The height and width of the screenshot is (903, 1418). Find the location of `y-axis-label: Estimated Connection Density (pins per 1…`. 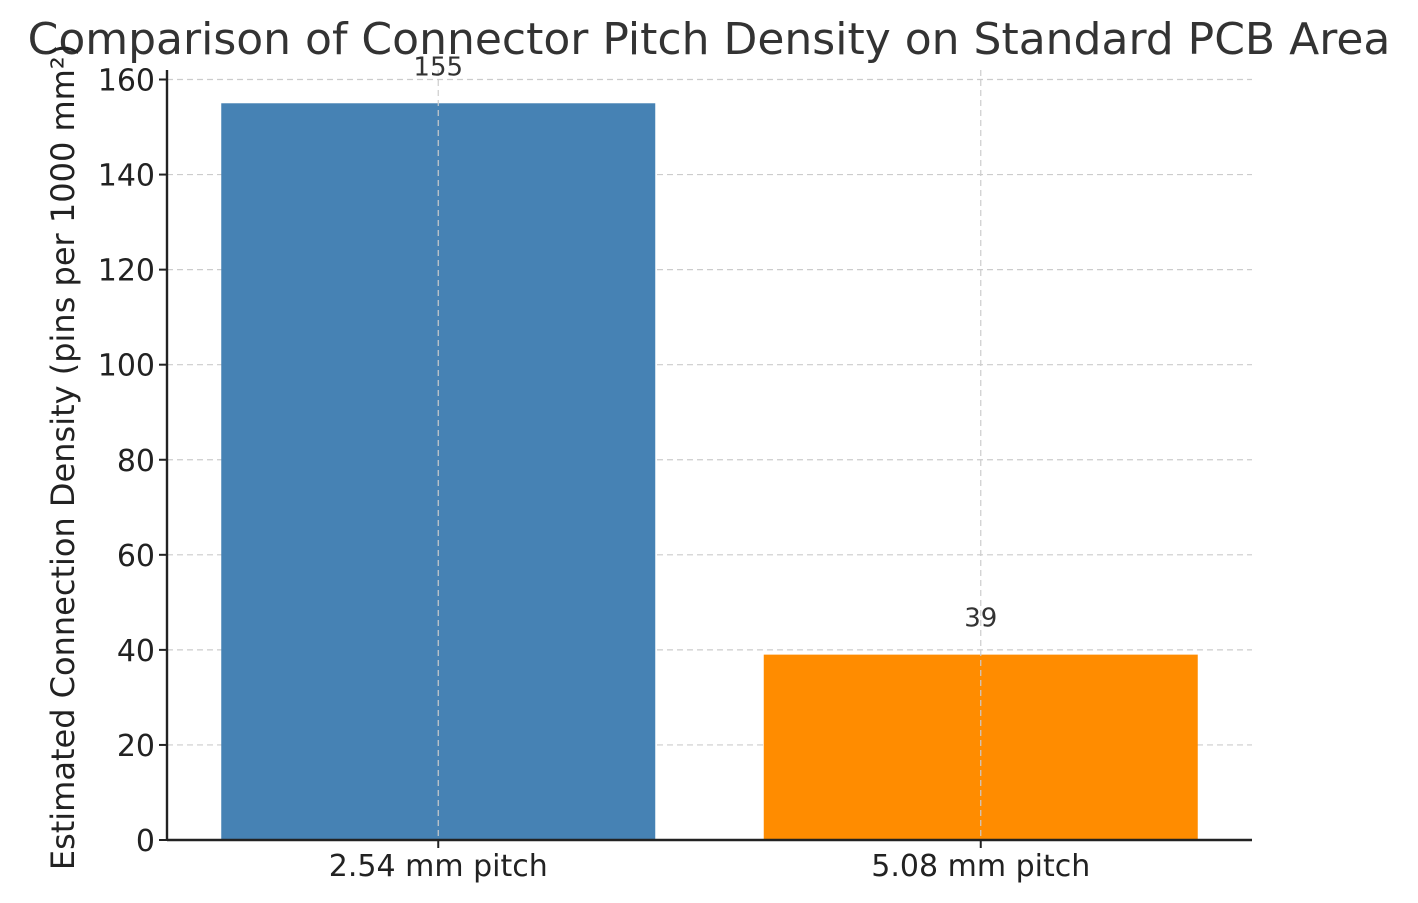

y-axis-label: Estimated Connection Density (pins per 1… is located at coordinates (63, 457).